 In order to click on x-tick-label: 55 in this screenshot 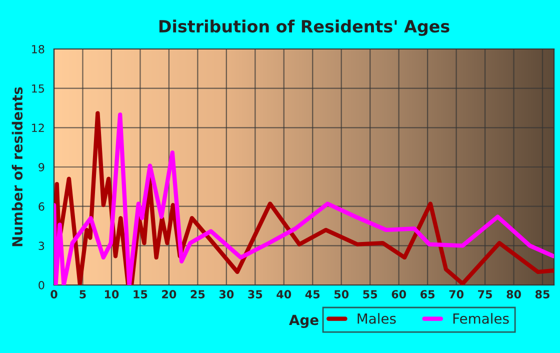, I will do `click(370, 294)`.